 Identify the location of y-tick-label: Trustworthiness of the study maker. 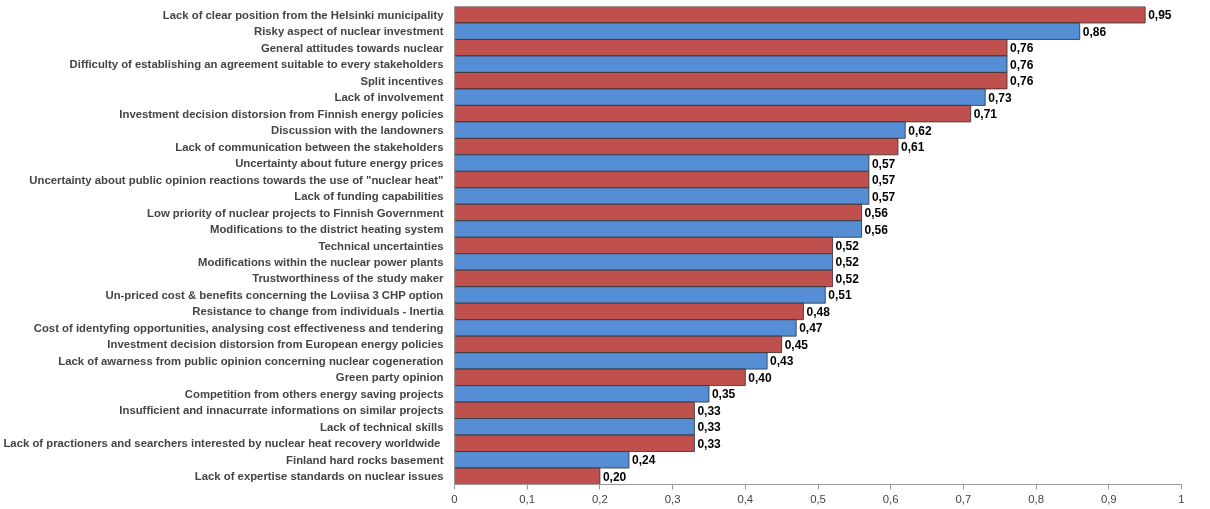
(348, 278).